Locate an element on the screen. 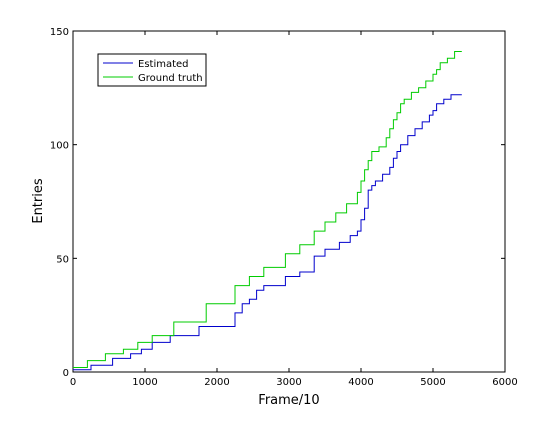 The height and width of the screenshot is (424, 558). y-axis-label: Entries is located at coordinates (38, 201).